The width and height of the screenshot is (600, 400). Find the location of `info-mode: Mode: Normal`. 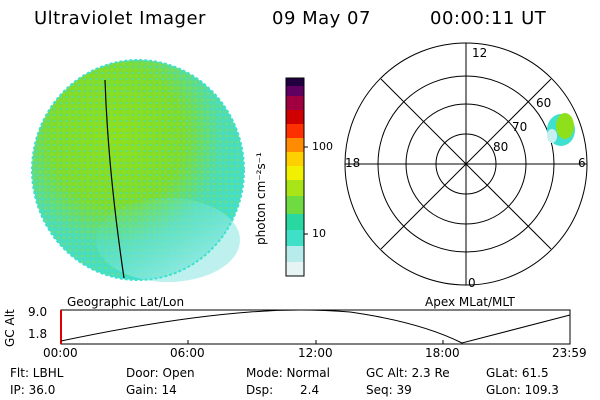

info-mode: Mode: Normal is located at coordinates (288, 373).